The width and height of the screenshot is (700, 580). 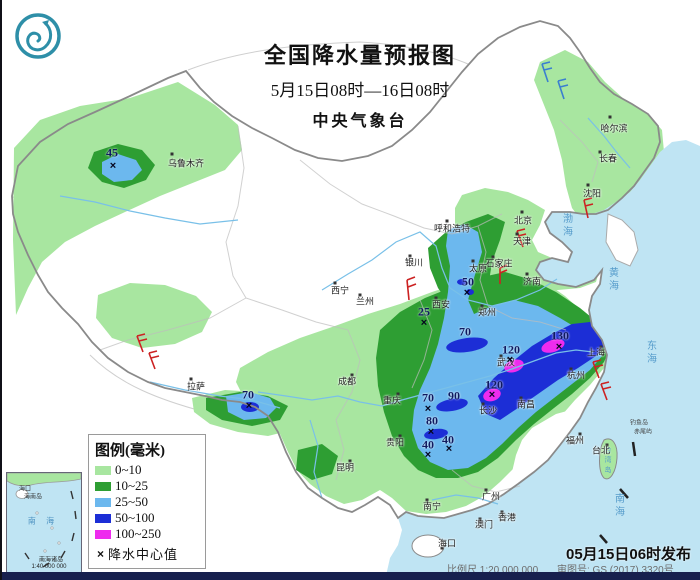 What do you see at coordinates (147, 553) in the screenshot?
I see `legend-center-note: × 降水中心值` at bounding box center [147, 553].